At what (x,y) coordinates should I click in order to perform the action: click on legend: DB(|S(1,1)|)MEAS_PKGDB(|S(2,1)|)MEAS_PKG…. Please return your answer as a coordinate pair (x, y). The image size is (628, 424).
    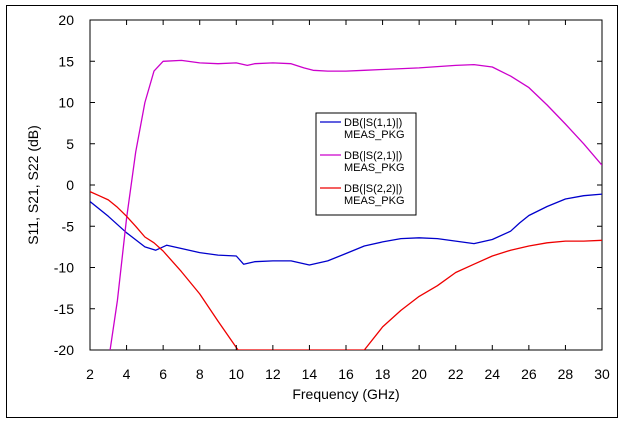
    Looking at the image, I should click on (366, 164).